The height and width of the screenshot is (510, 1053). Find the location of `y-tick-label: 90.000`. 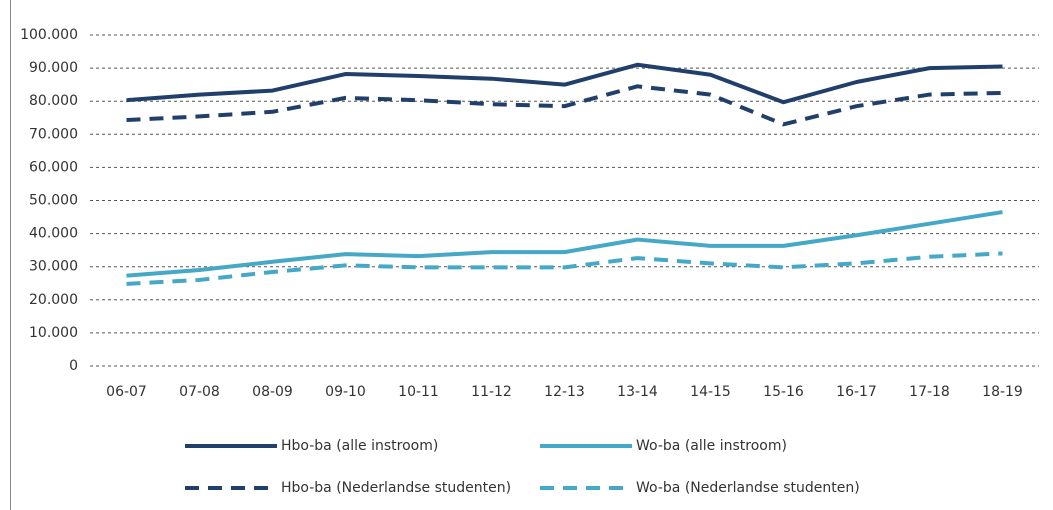

y-tick-label: 90.000 is located at coordinates (53, 68).